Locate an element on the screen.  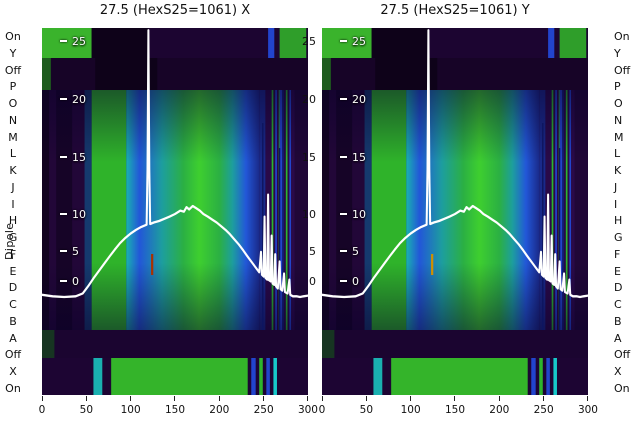
panel-title-x: 27.5 (HexS25=1061) X is located at coordinates (175, 10).